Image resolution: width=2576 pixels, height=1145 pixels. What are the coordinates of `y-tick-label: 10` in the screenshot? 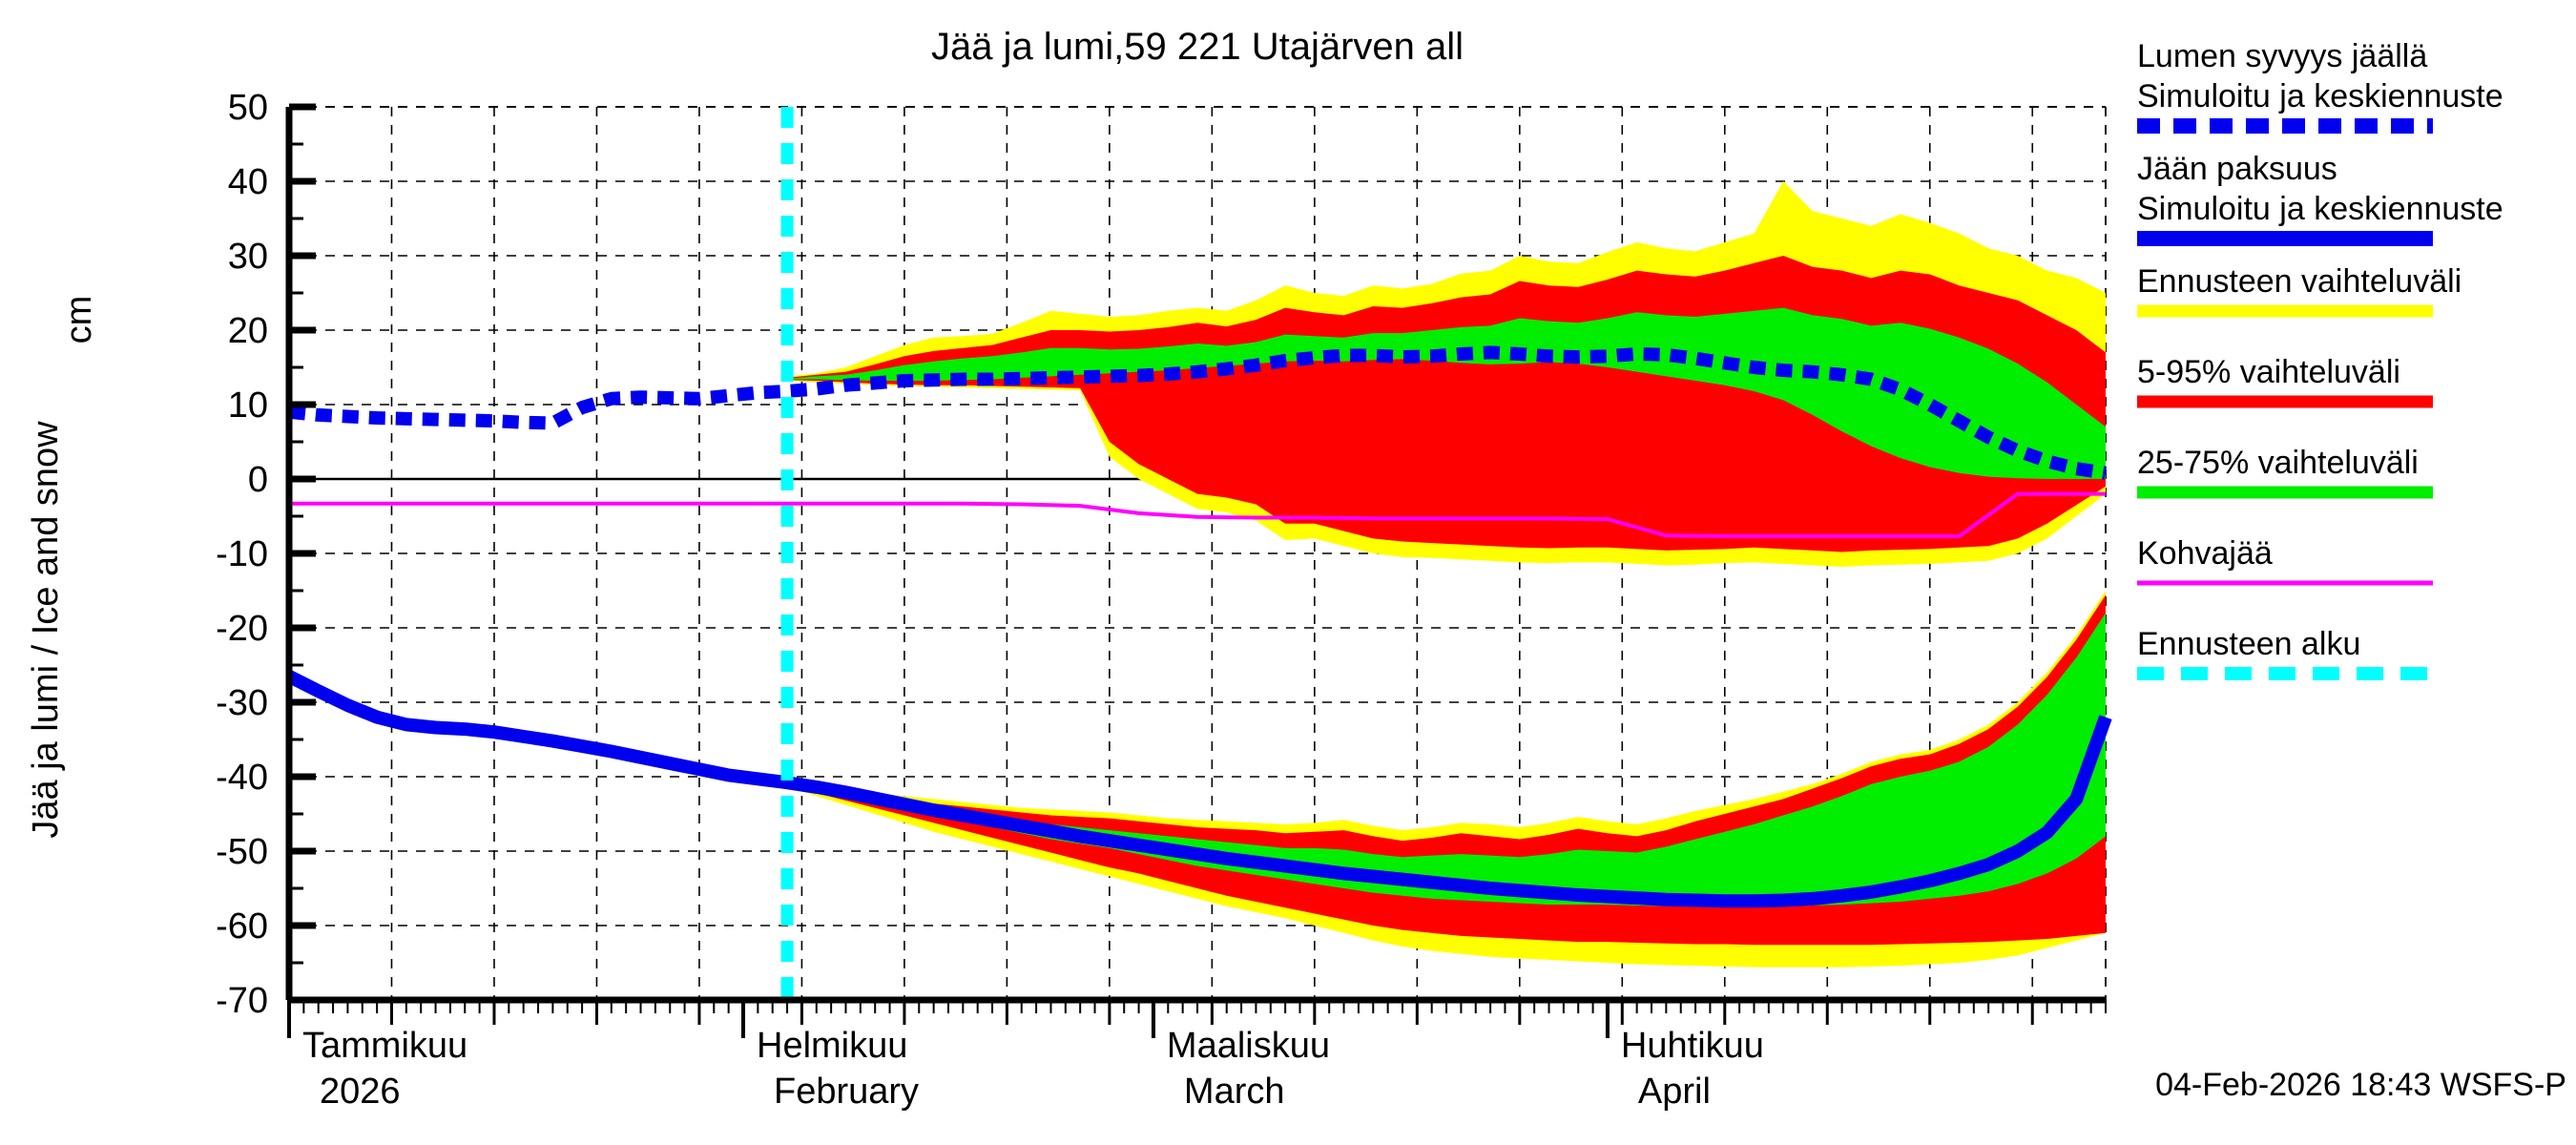 It's located at (248, 405).